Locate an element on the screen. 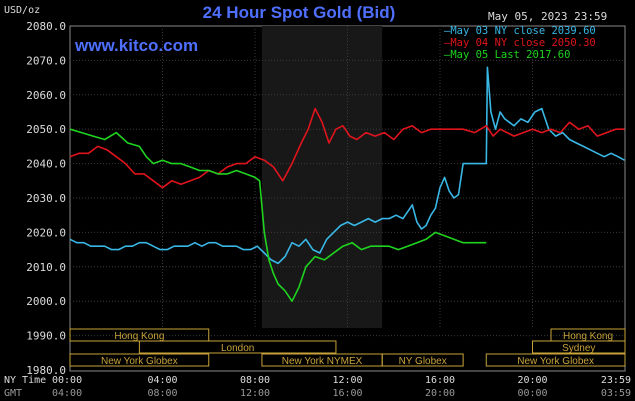 This screenshot has width=635, height=401. timestamp: May 05, 2023 23:59 is located at coordinates (547, 16).